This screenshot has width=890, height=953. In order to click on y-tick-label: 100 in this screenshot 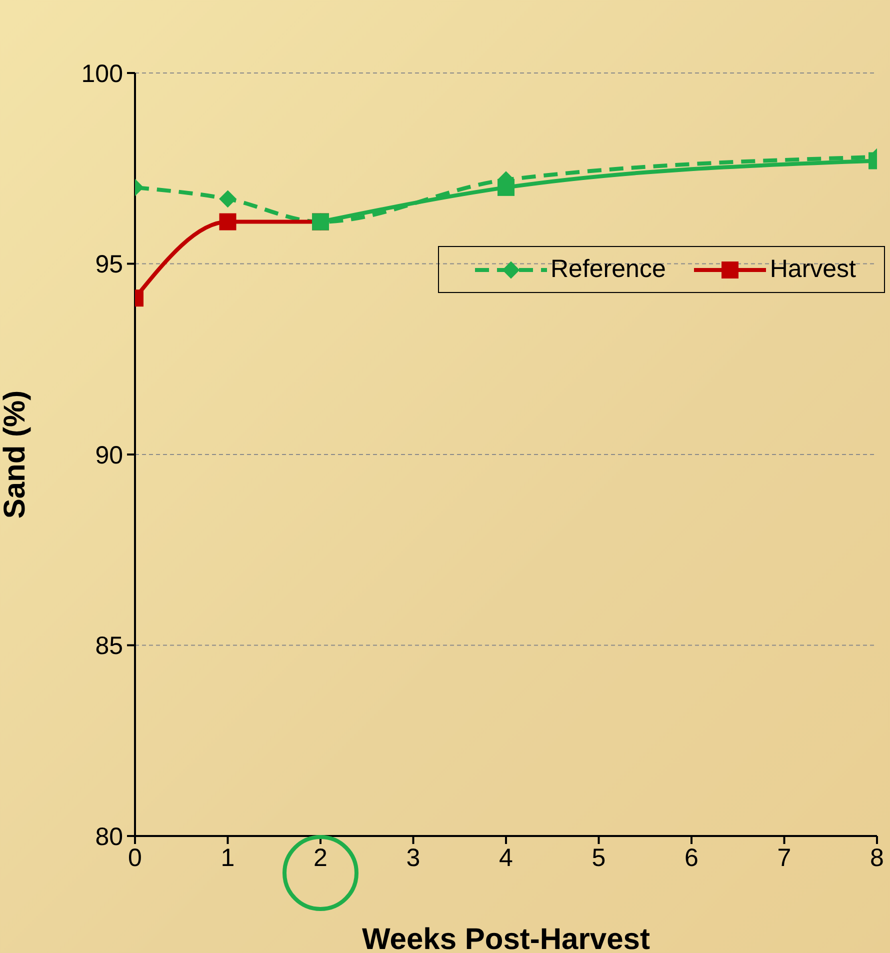, I will do `click(102, 74)`.